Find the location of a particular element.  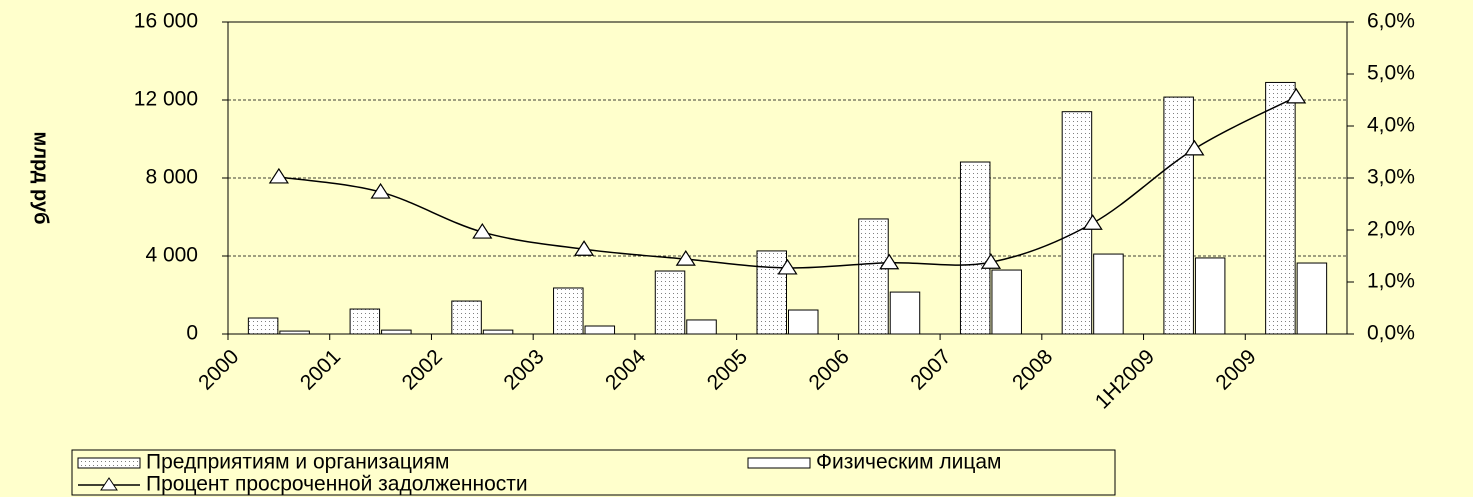

y2-tick-label: 0,0% is located at coordinates (1391, 333).